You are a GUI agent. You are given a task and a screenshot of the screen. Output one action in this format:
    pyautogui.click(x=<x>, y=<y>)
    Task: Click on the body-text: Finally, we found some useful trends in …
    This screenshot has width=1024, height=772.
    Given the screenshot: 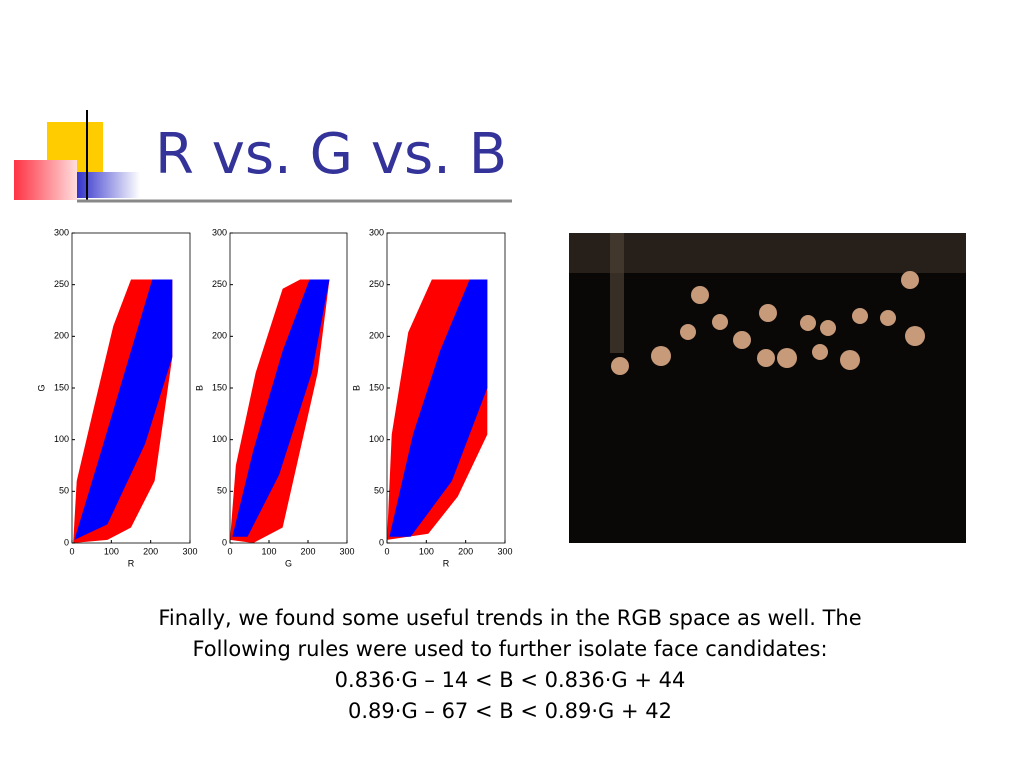 What is the action you would take?
    pyautogui.click(x=509, y=664)
    